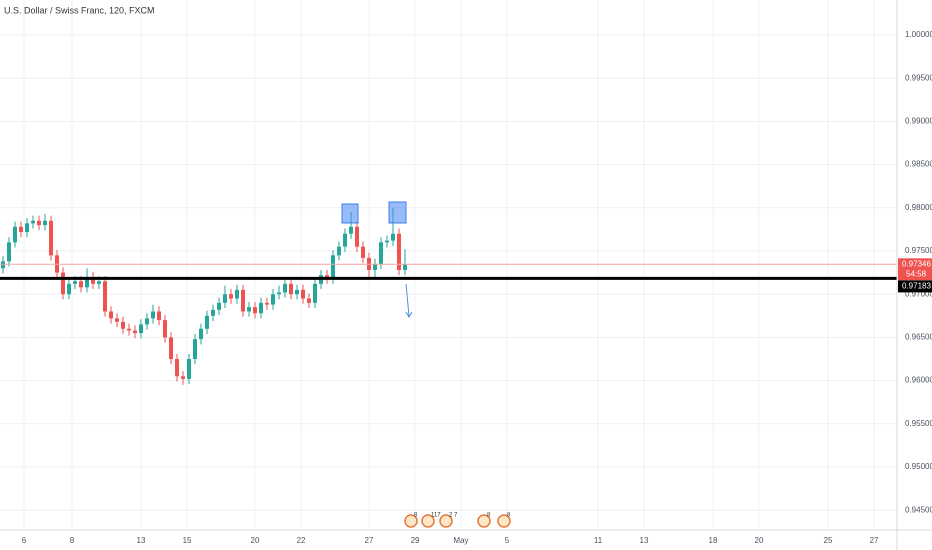 The image size is (932, 550). I want to click on y-tick-label: 0.96500, so click(918, 337).